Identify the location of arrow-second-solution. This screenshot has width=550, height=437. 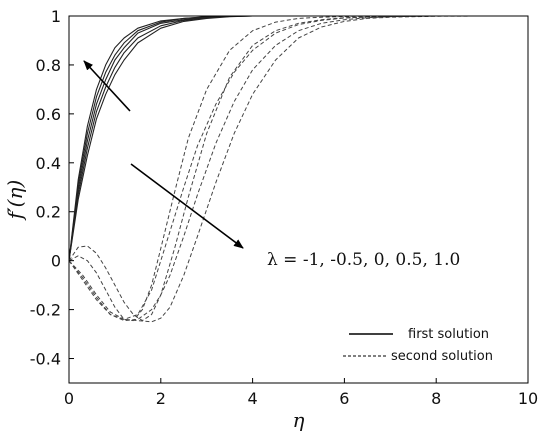
(187, 206).